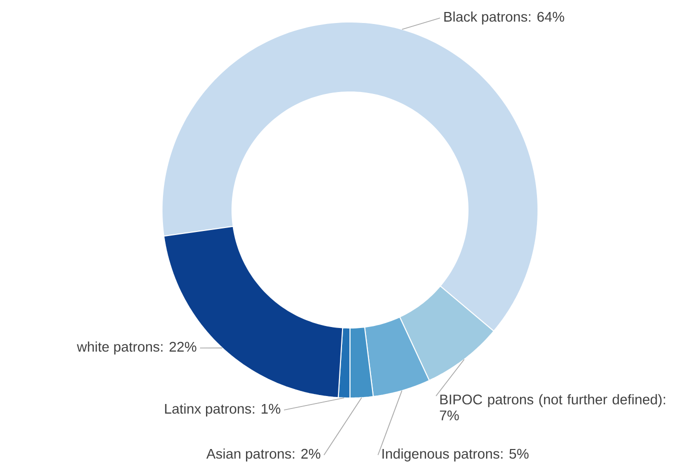 The image size is (689, 468). I want to click on data-label: : 64%, so click(546, 17).